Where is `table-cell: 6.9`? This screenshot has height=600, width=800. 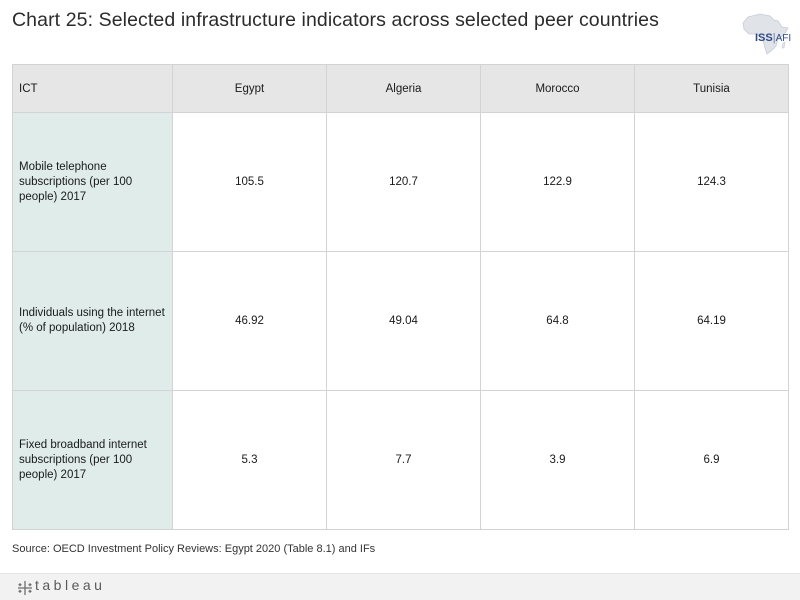 table-cell: 6.9 is located at coordinates (711, 460).